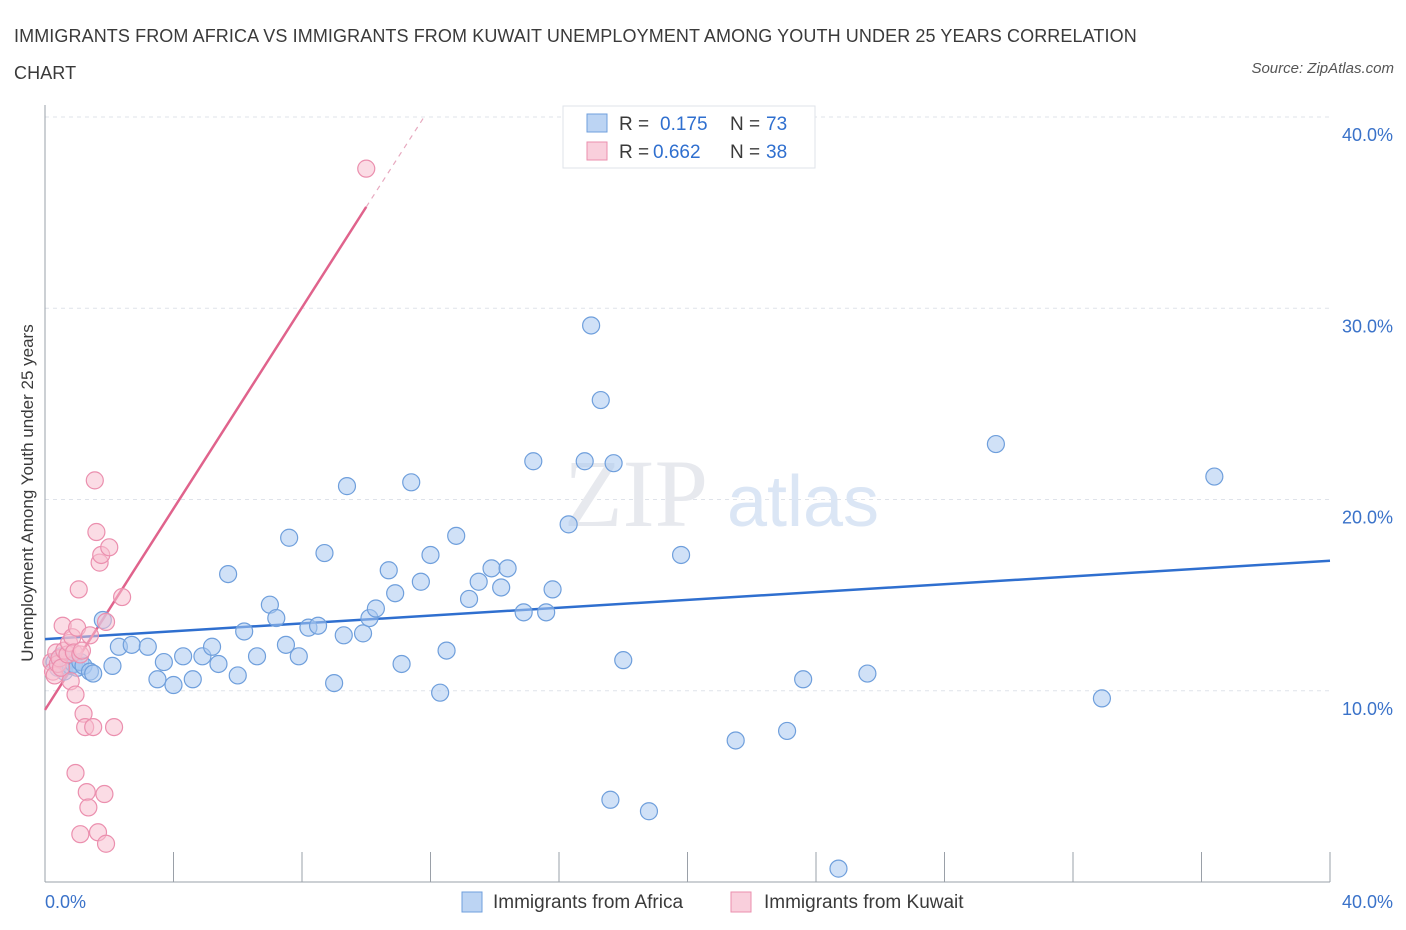 The image size is (1406, 930). Describe the element at coordinates (689, 137) in the screenshot. I see `stats-legend: R = 0.175 N = 73 R = 0.662 N = 38` at that location.